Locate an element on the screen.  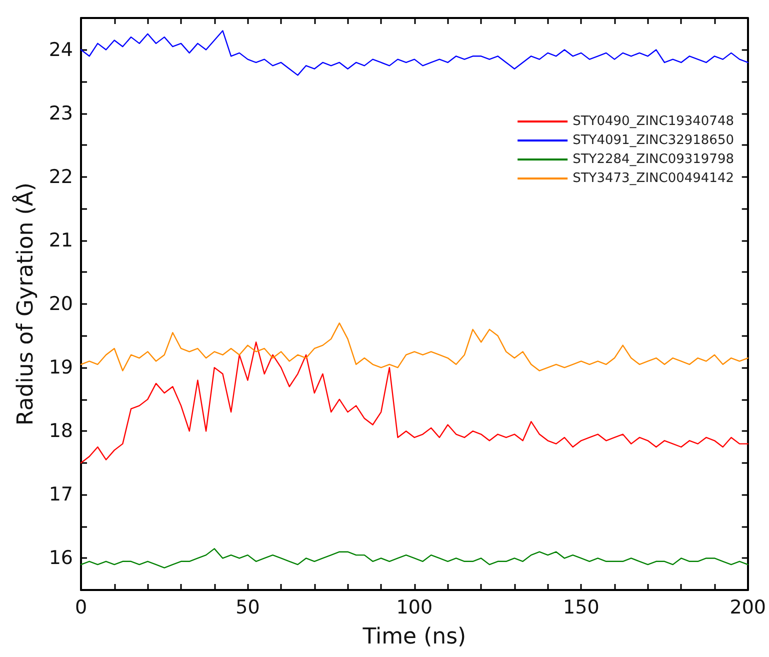
y-tick-label: 22 is located at coordinates (60, 177).